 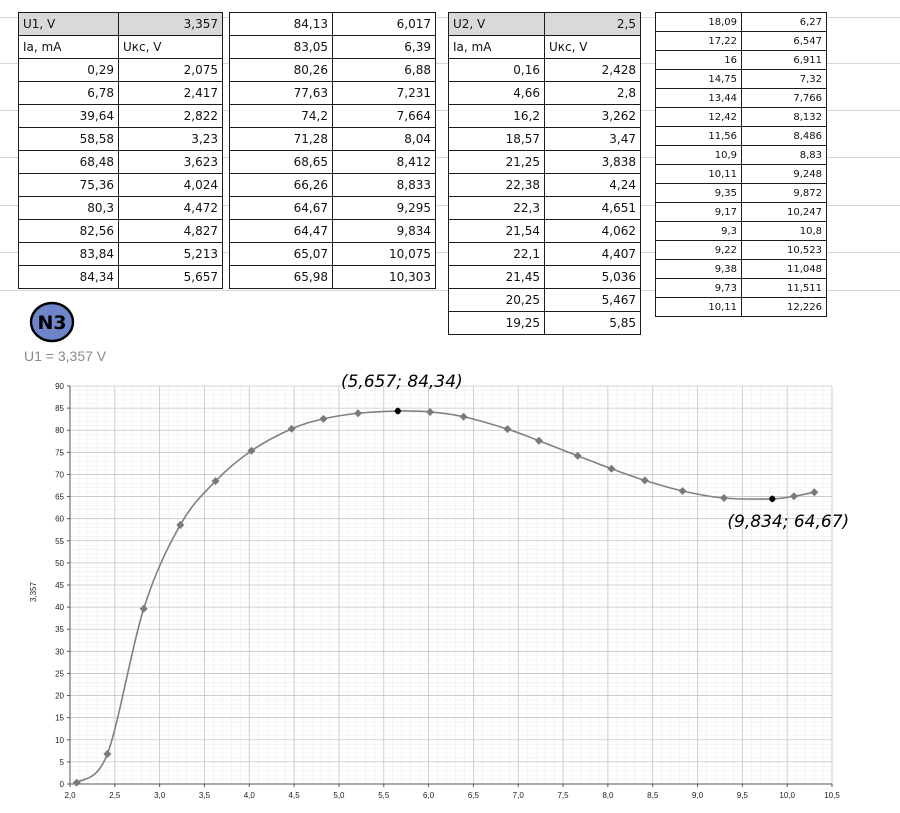 I want to click on table-row: 80,3 4,472, so click(x=120, y=208).